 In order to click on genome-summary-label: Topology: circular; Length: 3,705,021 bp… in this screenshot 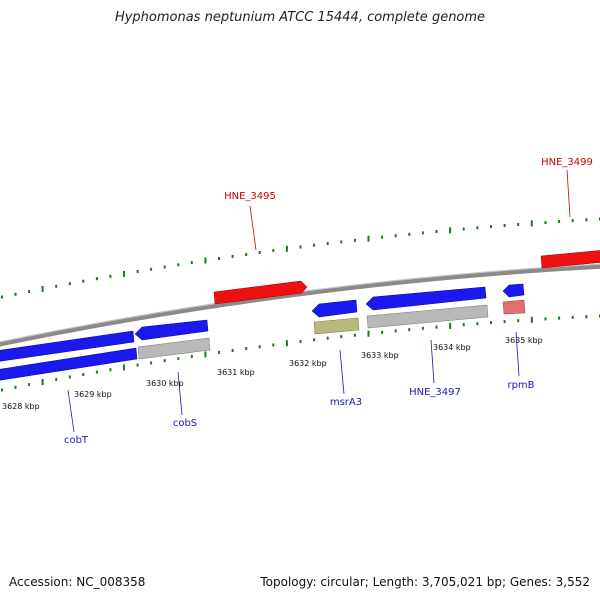, I will do `click(425, 582)`.